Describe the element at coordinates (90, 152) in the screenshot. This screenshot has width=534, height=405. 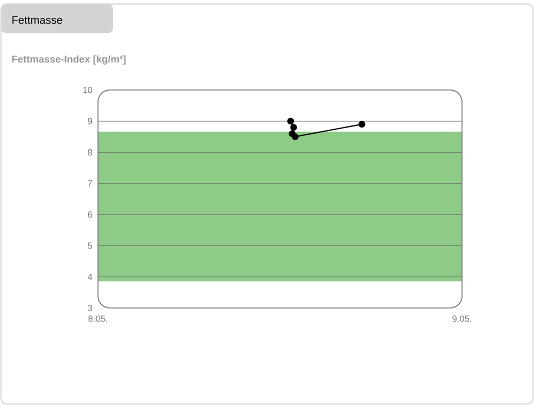
I see `y-tick-label: 8` at that location.